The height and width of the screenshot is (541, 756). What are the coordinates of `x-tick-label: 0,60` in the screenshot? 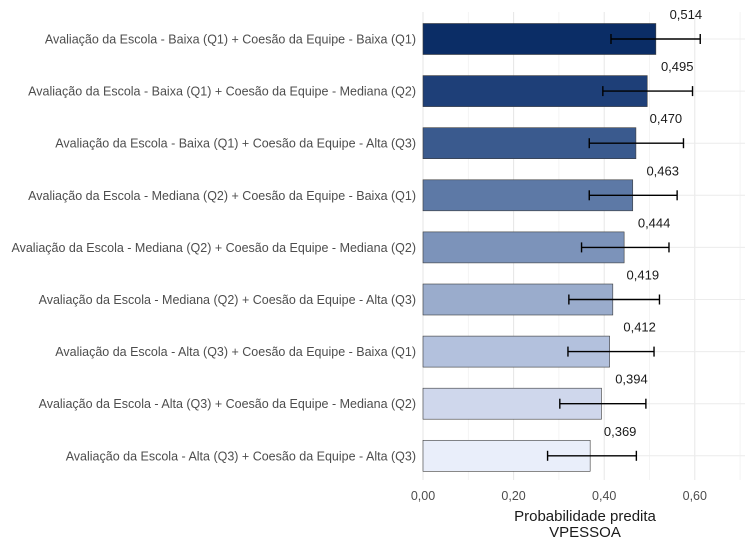 It's located at (695, 496).